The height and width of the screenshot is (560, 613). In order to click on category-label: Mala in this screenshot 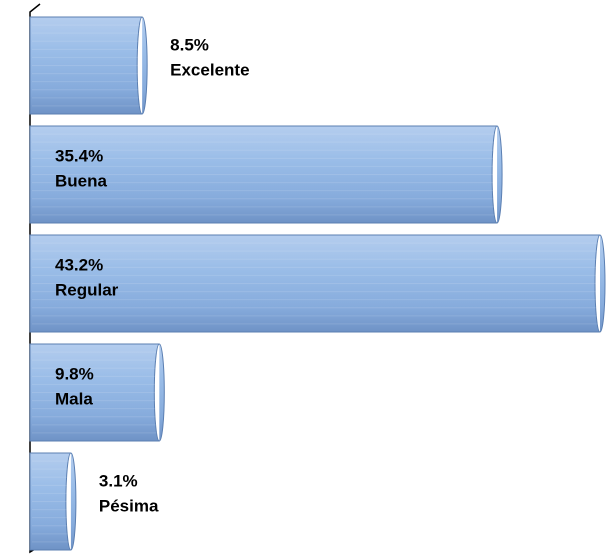, I will do `click(74, 398)`.